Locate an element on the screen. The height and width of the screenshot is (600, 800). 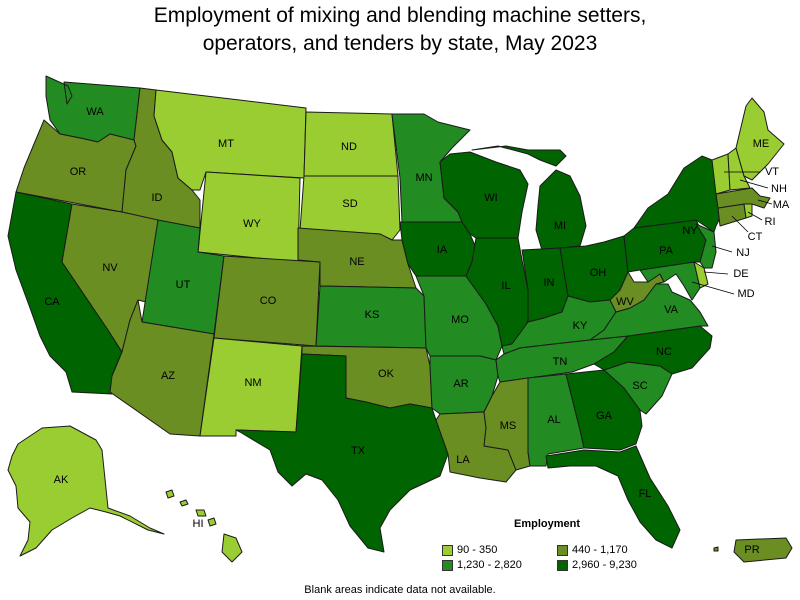
state-ma is located at coordinates (743, 198).